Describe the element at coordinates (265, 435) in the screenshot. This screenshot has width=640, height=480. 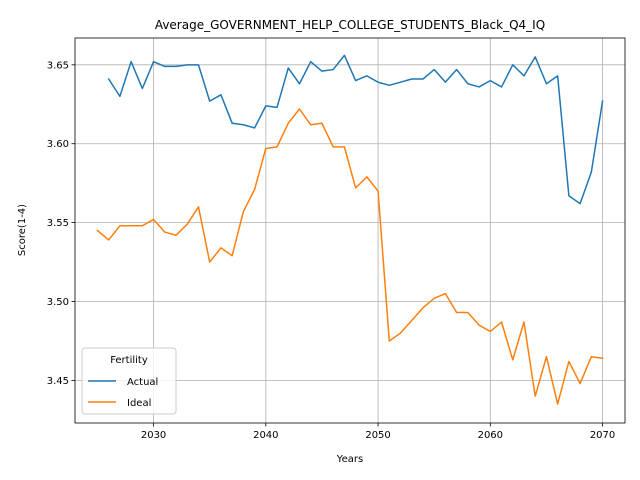
I see `x-tick-label: 2040` at that location.